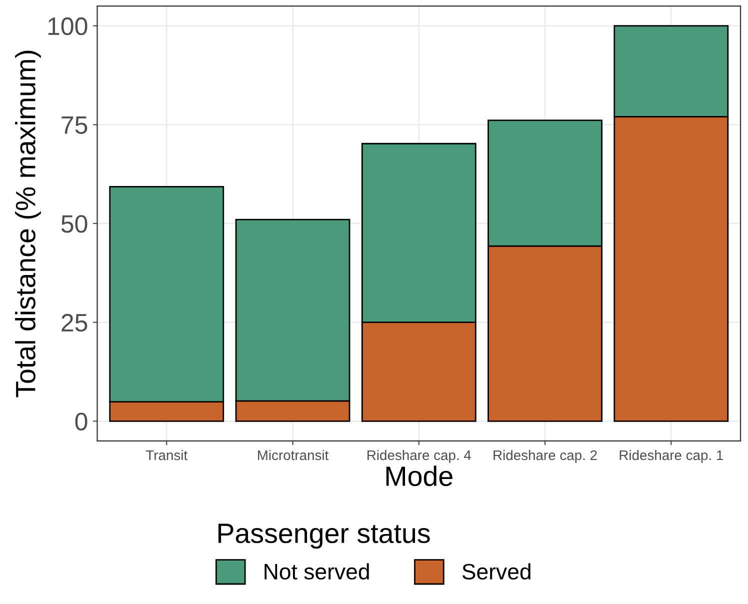  Describe the element at coordinates (496, 571) in the screenshot. I see `legend-label: Served` at that location.